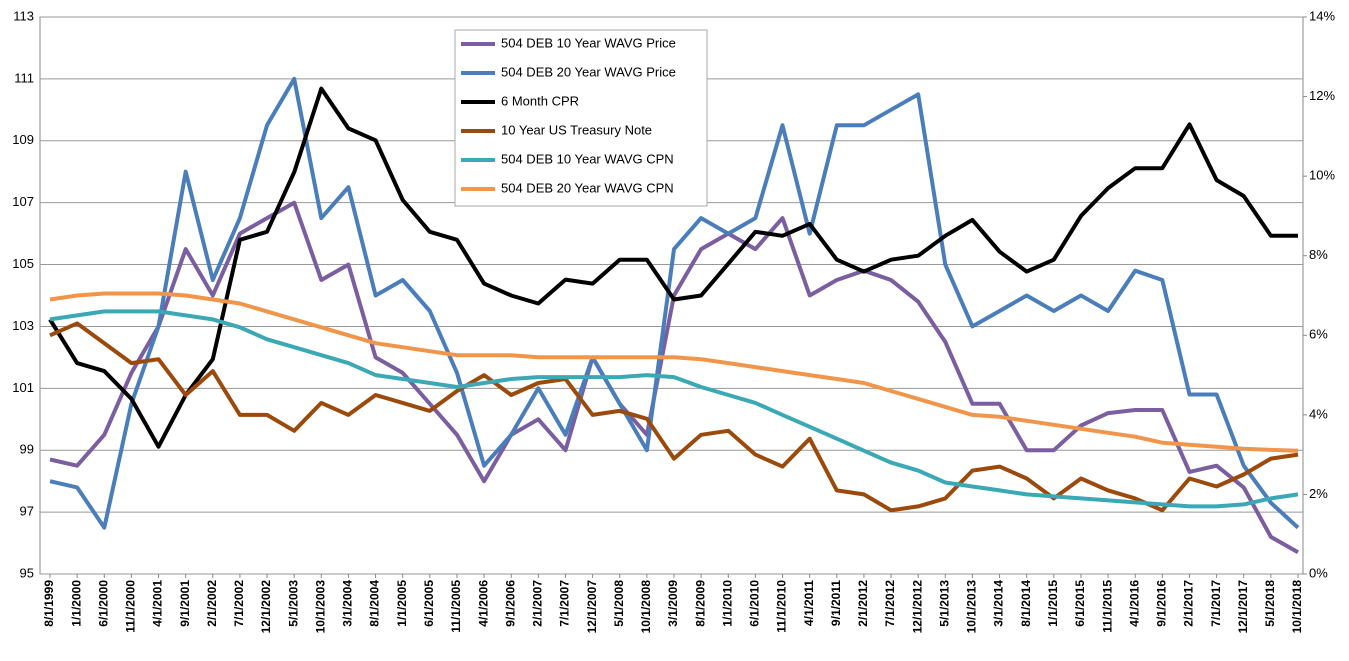 This screenshot has height=661, width=1349. Describe the element at coordinates (456, 606) in the screenshot. I see `x-tick-label: 11/1/2005` at that location.